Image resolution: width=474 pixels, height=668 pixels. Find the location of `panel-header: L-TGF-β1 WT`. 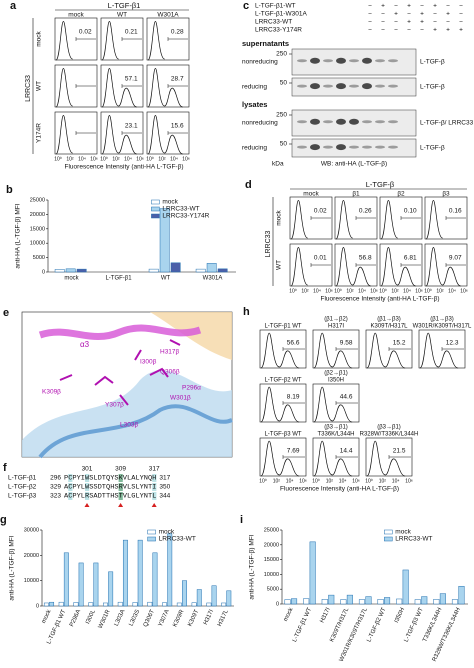

panel-header: L-TGF-β1 WT is located at coordinates (282, 327).